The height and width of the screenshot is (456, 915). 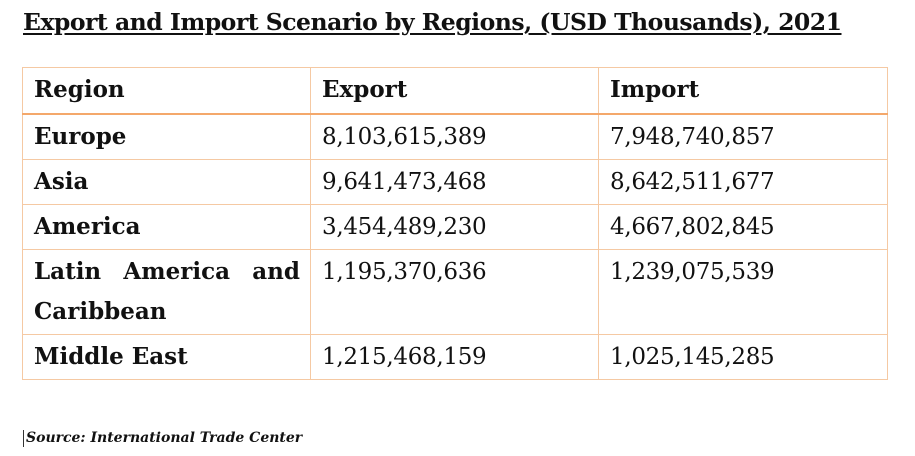 I want to click on import-cell: 4,667,802,845, so click(x=743, y=227).